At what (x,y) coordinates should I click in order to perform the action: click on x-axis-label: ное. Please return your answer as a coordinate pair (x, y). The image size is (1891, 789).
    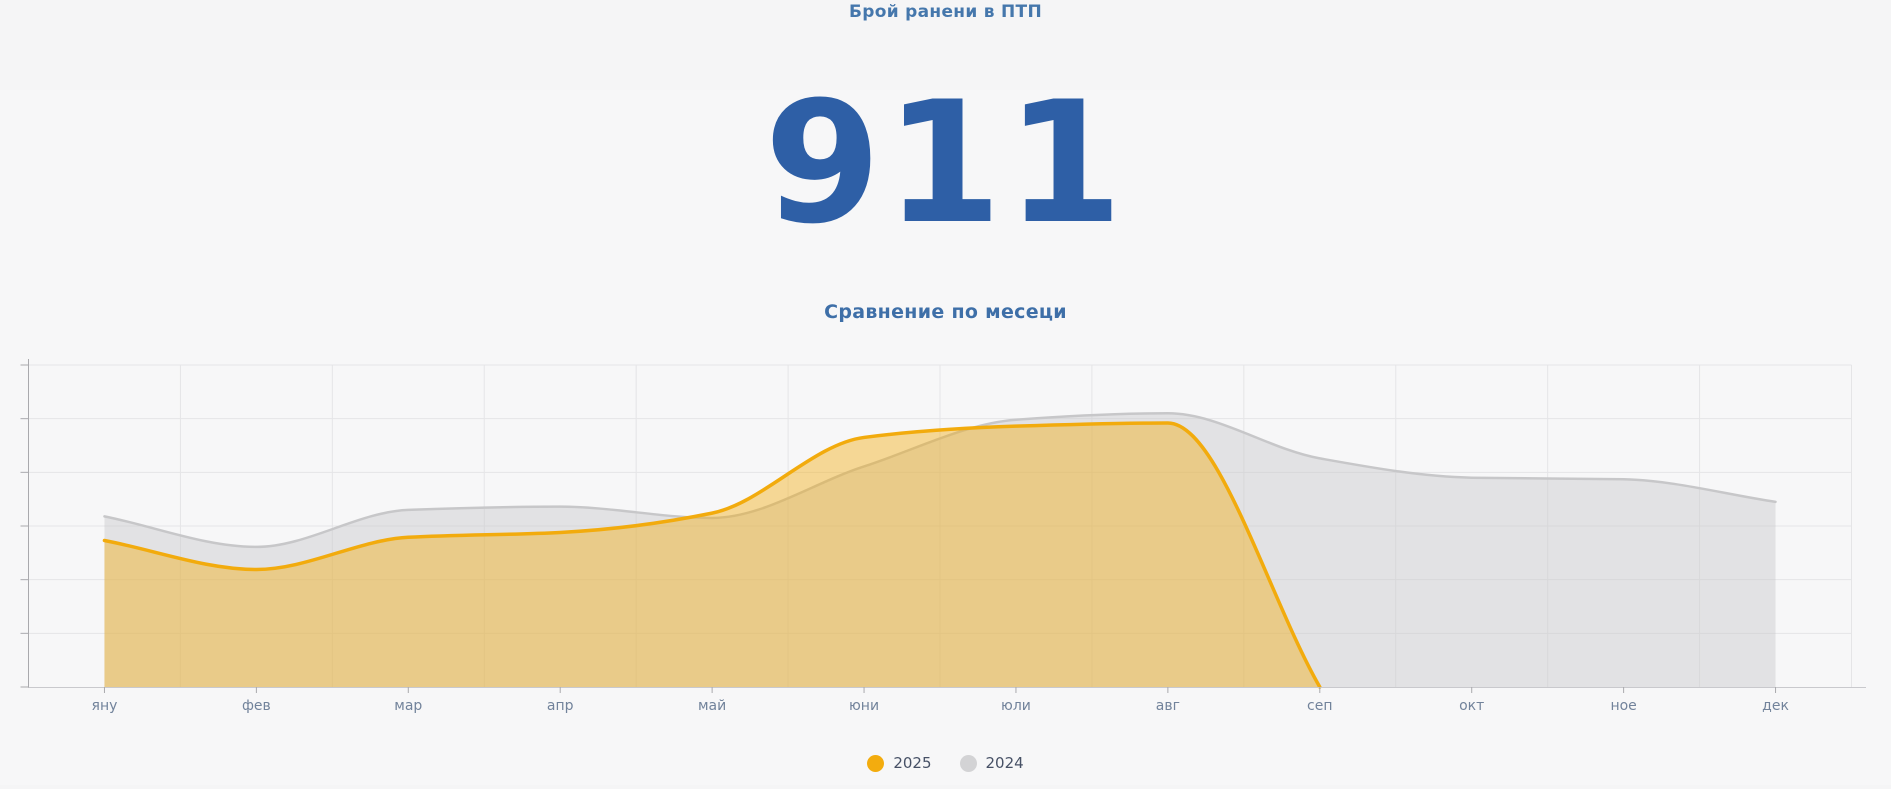
    Looking at the image, I should click on (1623, 706).